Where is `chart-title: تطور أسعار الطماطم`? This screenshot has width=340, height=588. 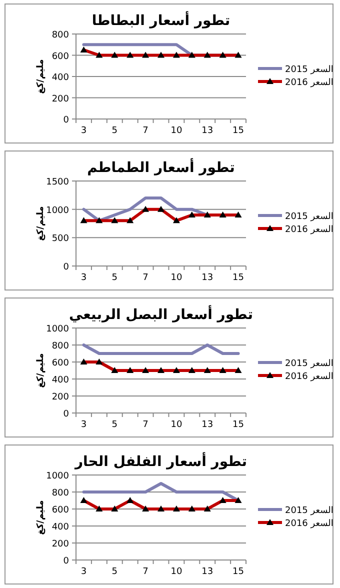
chart-title: تطور أسعار الطماطم is located at coordinates (161, 167).